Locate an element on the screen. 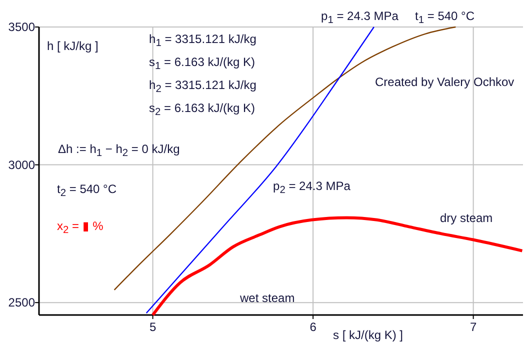  x-tick-label: 7 is located at coordinates (473, 327).